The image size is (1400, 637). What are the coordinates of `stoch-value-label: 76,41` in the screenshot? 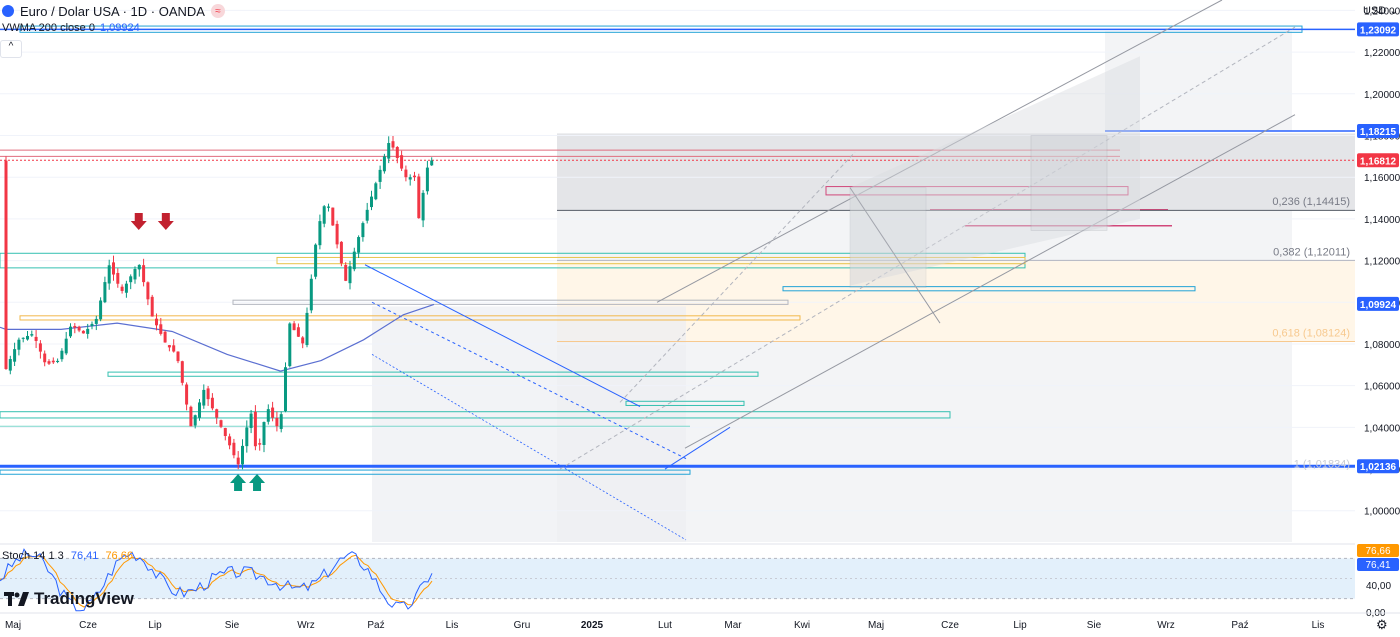 It's located at (1377, 565).